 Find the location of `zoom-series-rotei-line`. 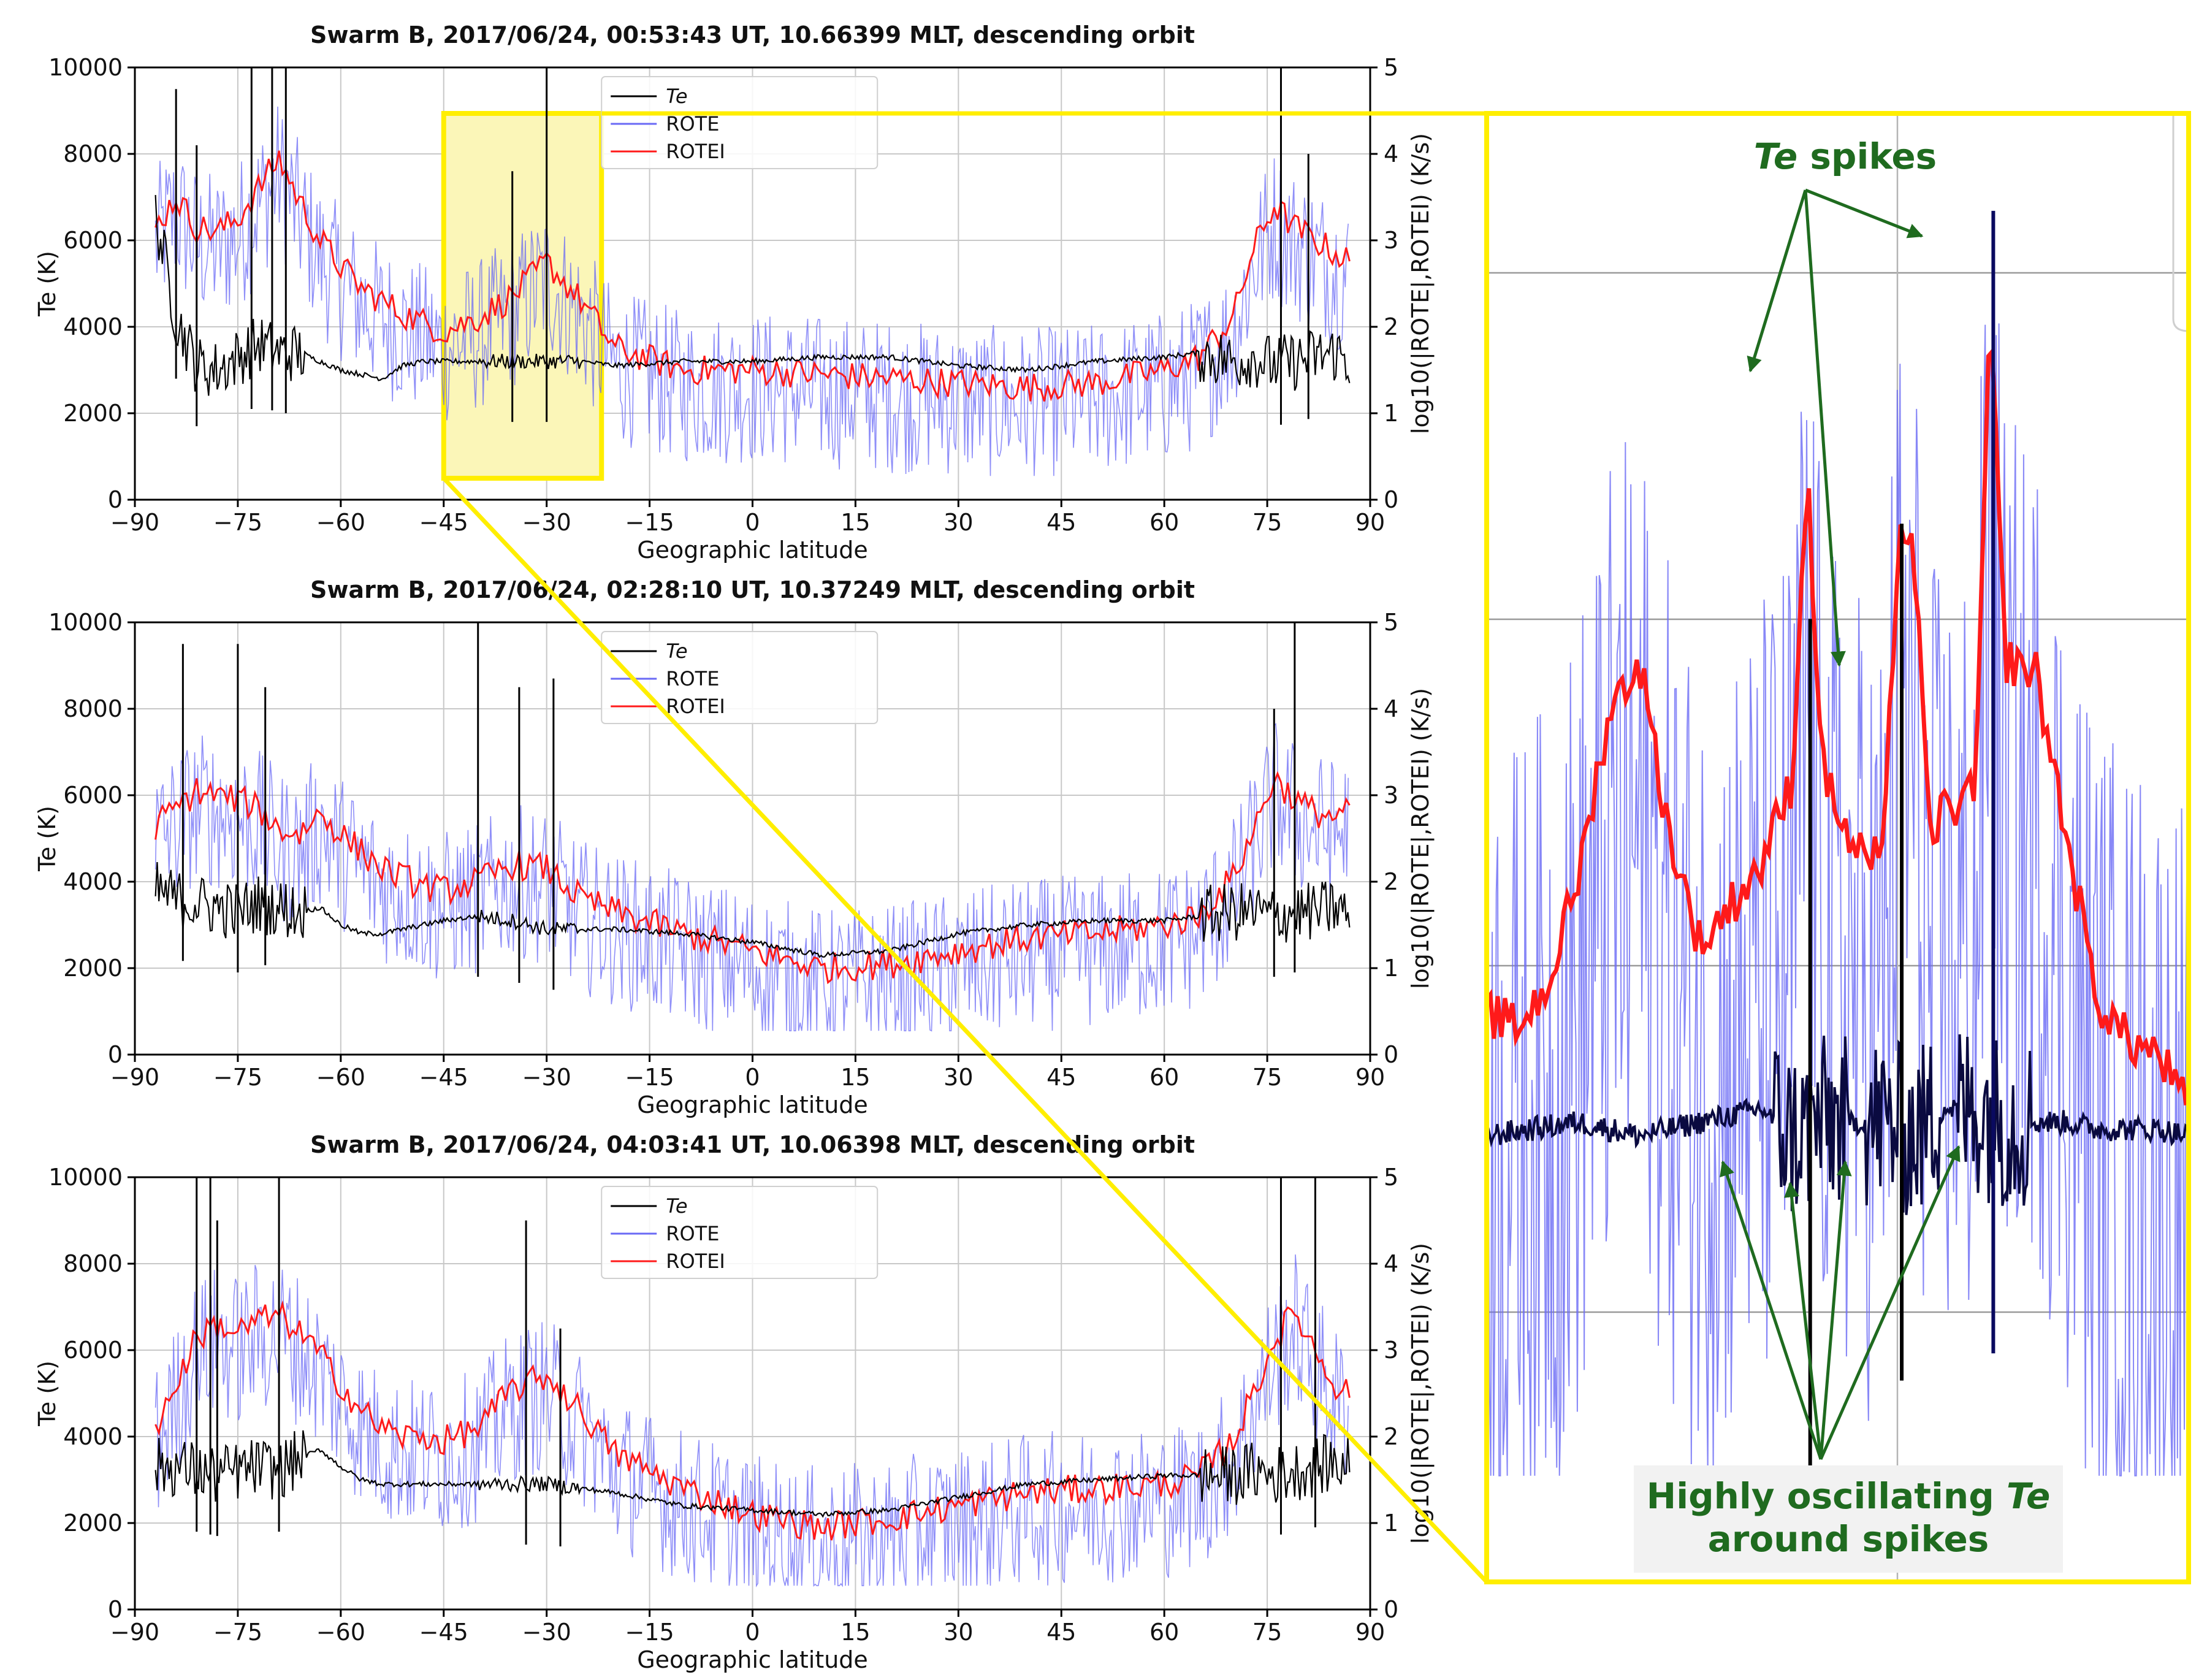

zoom-series-rotei-line is located at coordinates (1837, 725).